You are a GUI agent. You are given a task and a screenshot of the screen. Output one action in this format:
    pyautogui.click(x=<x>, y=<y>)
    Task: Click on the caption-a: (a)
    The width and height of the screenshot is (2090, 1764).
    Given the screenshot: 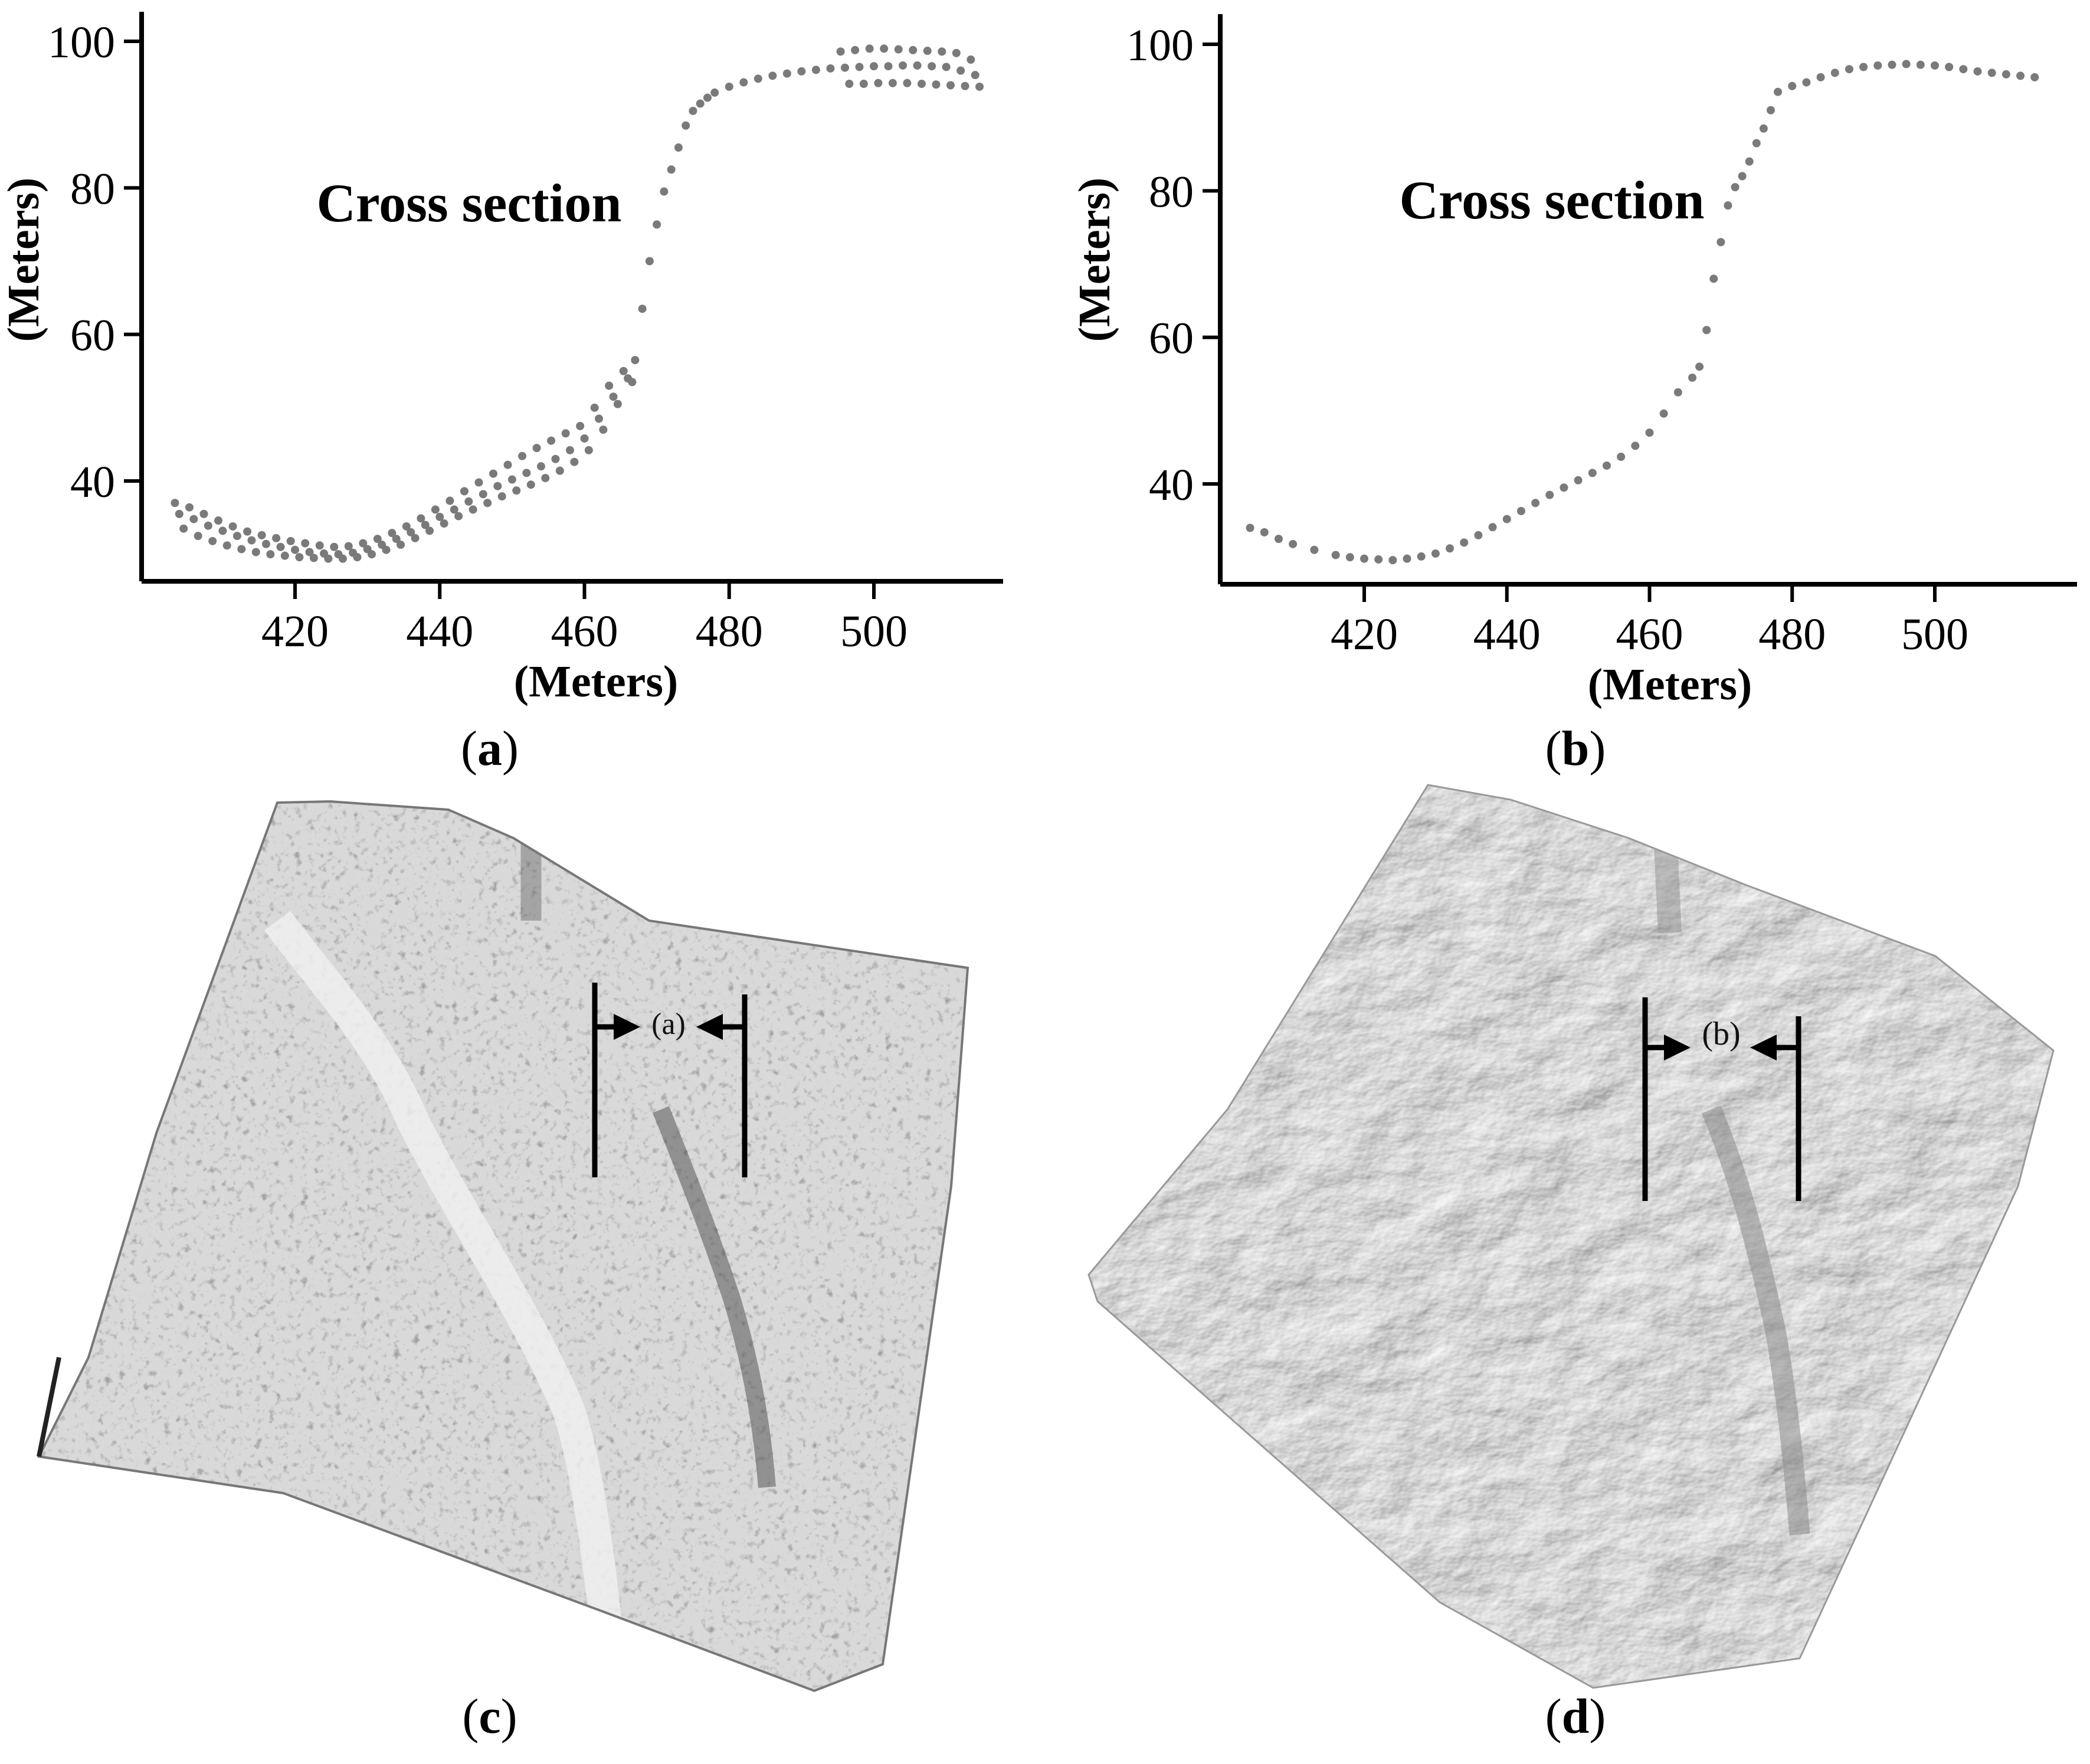 What is the action you would take?
    pyautogui.click(x=489, y=748)
    